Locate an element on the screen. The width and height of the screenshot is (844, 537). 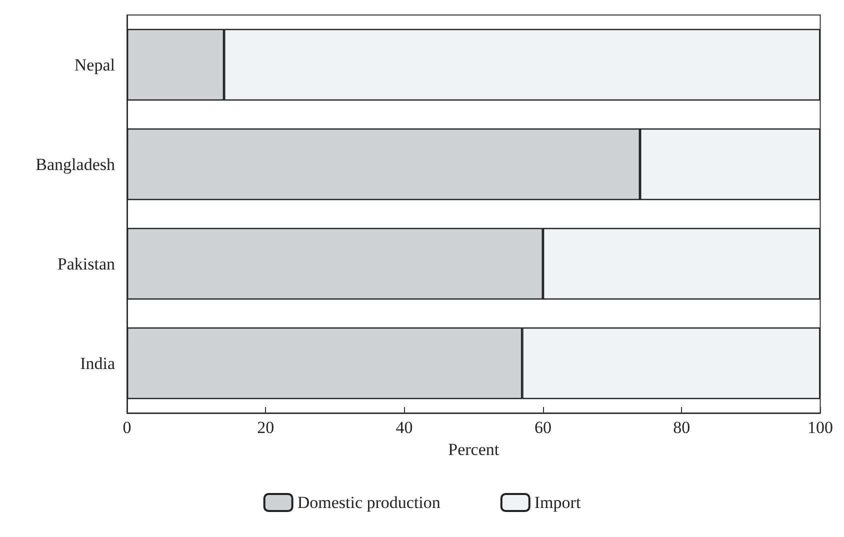
x-tick-label: 60 is located at coordinates (543, 427).